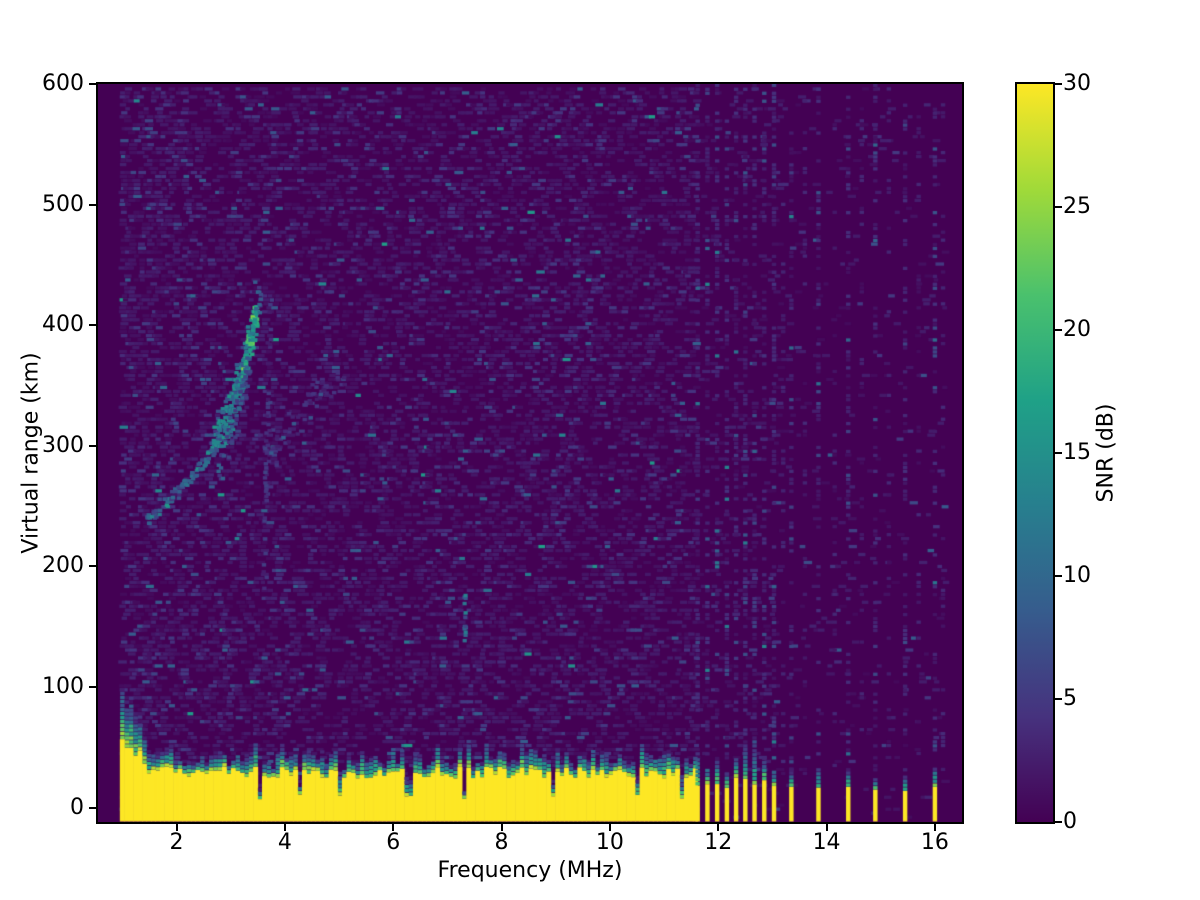 The width and height of the screenshot is (1200, 900). What do you see at coordinates (530, 870) in the screenshot?
I see `x-axis-label: Frequency (MHz)` at bounding box center [530, 870].